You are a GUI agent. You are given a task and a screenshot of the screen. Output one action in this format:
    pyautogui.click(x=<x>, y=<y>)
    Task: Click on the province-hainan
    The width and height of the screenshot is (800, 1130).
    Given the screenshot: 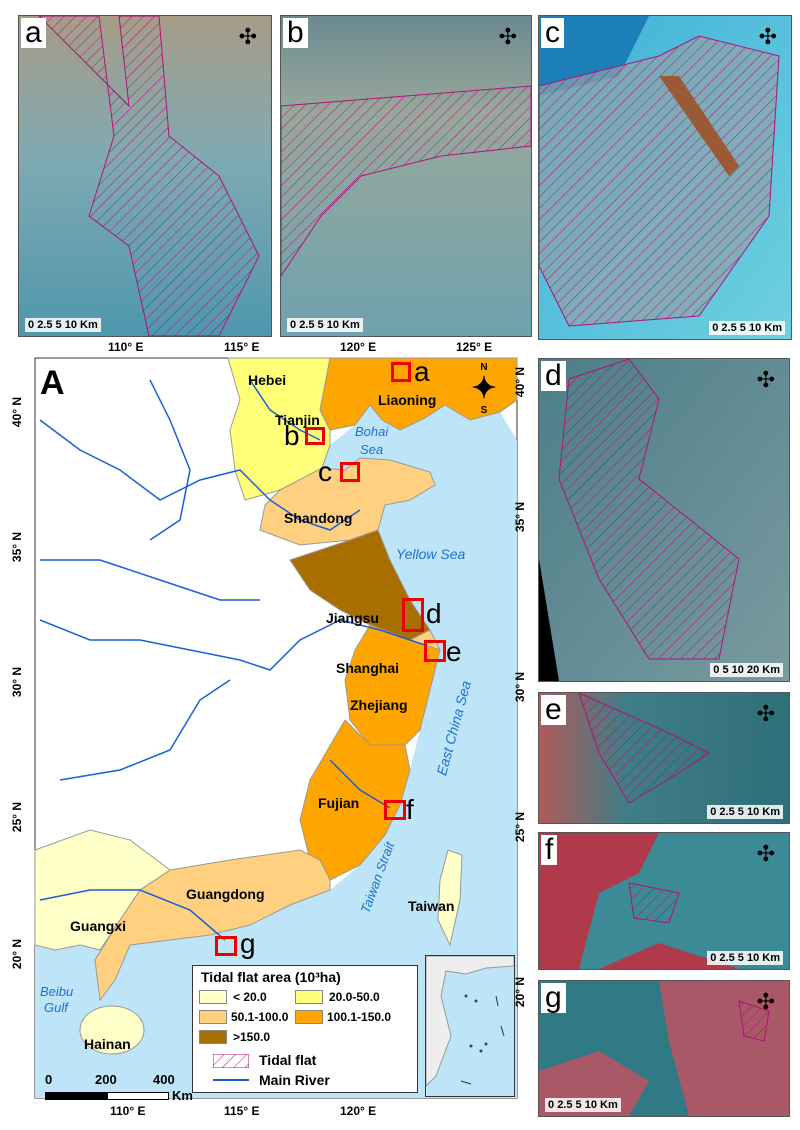 What is the action you would take?
    pyautogui.click(x=112, y=1030)
    